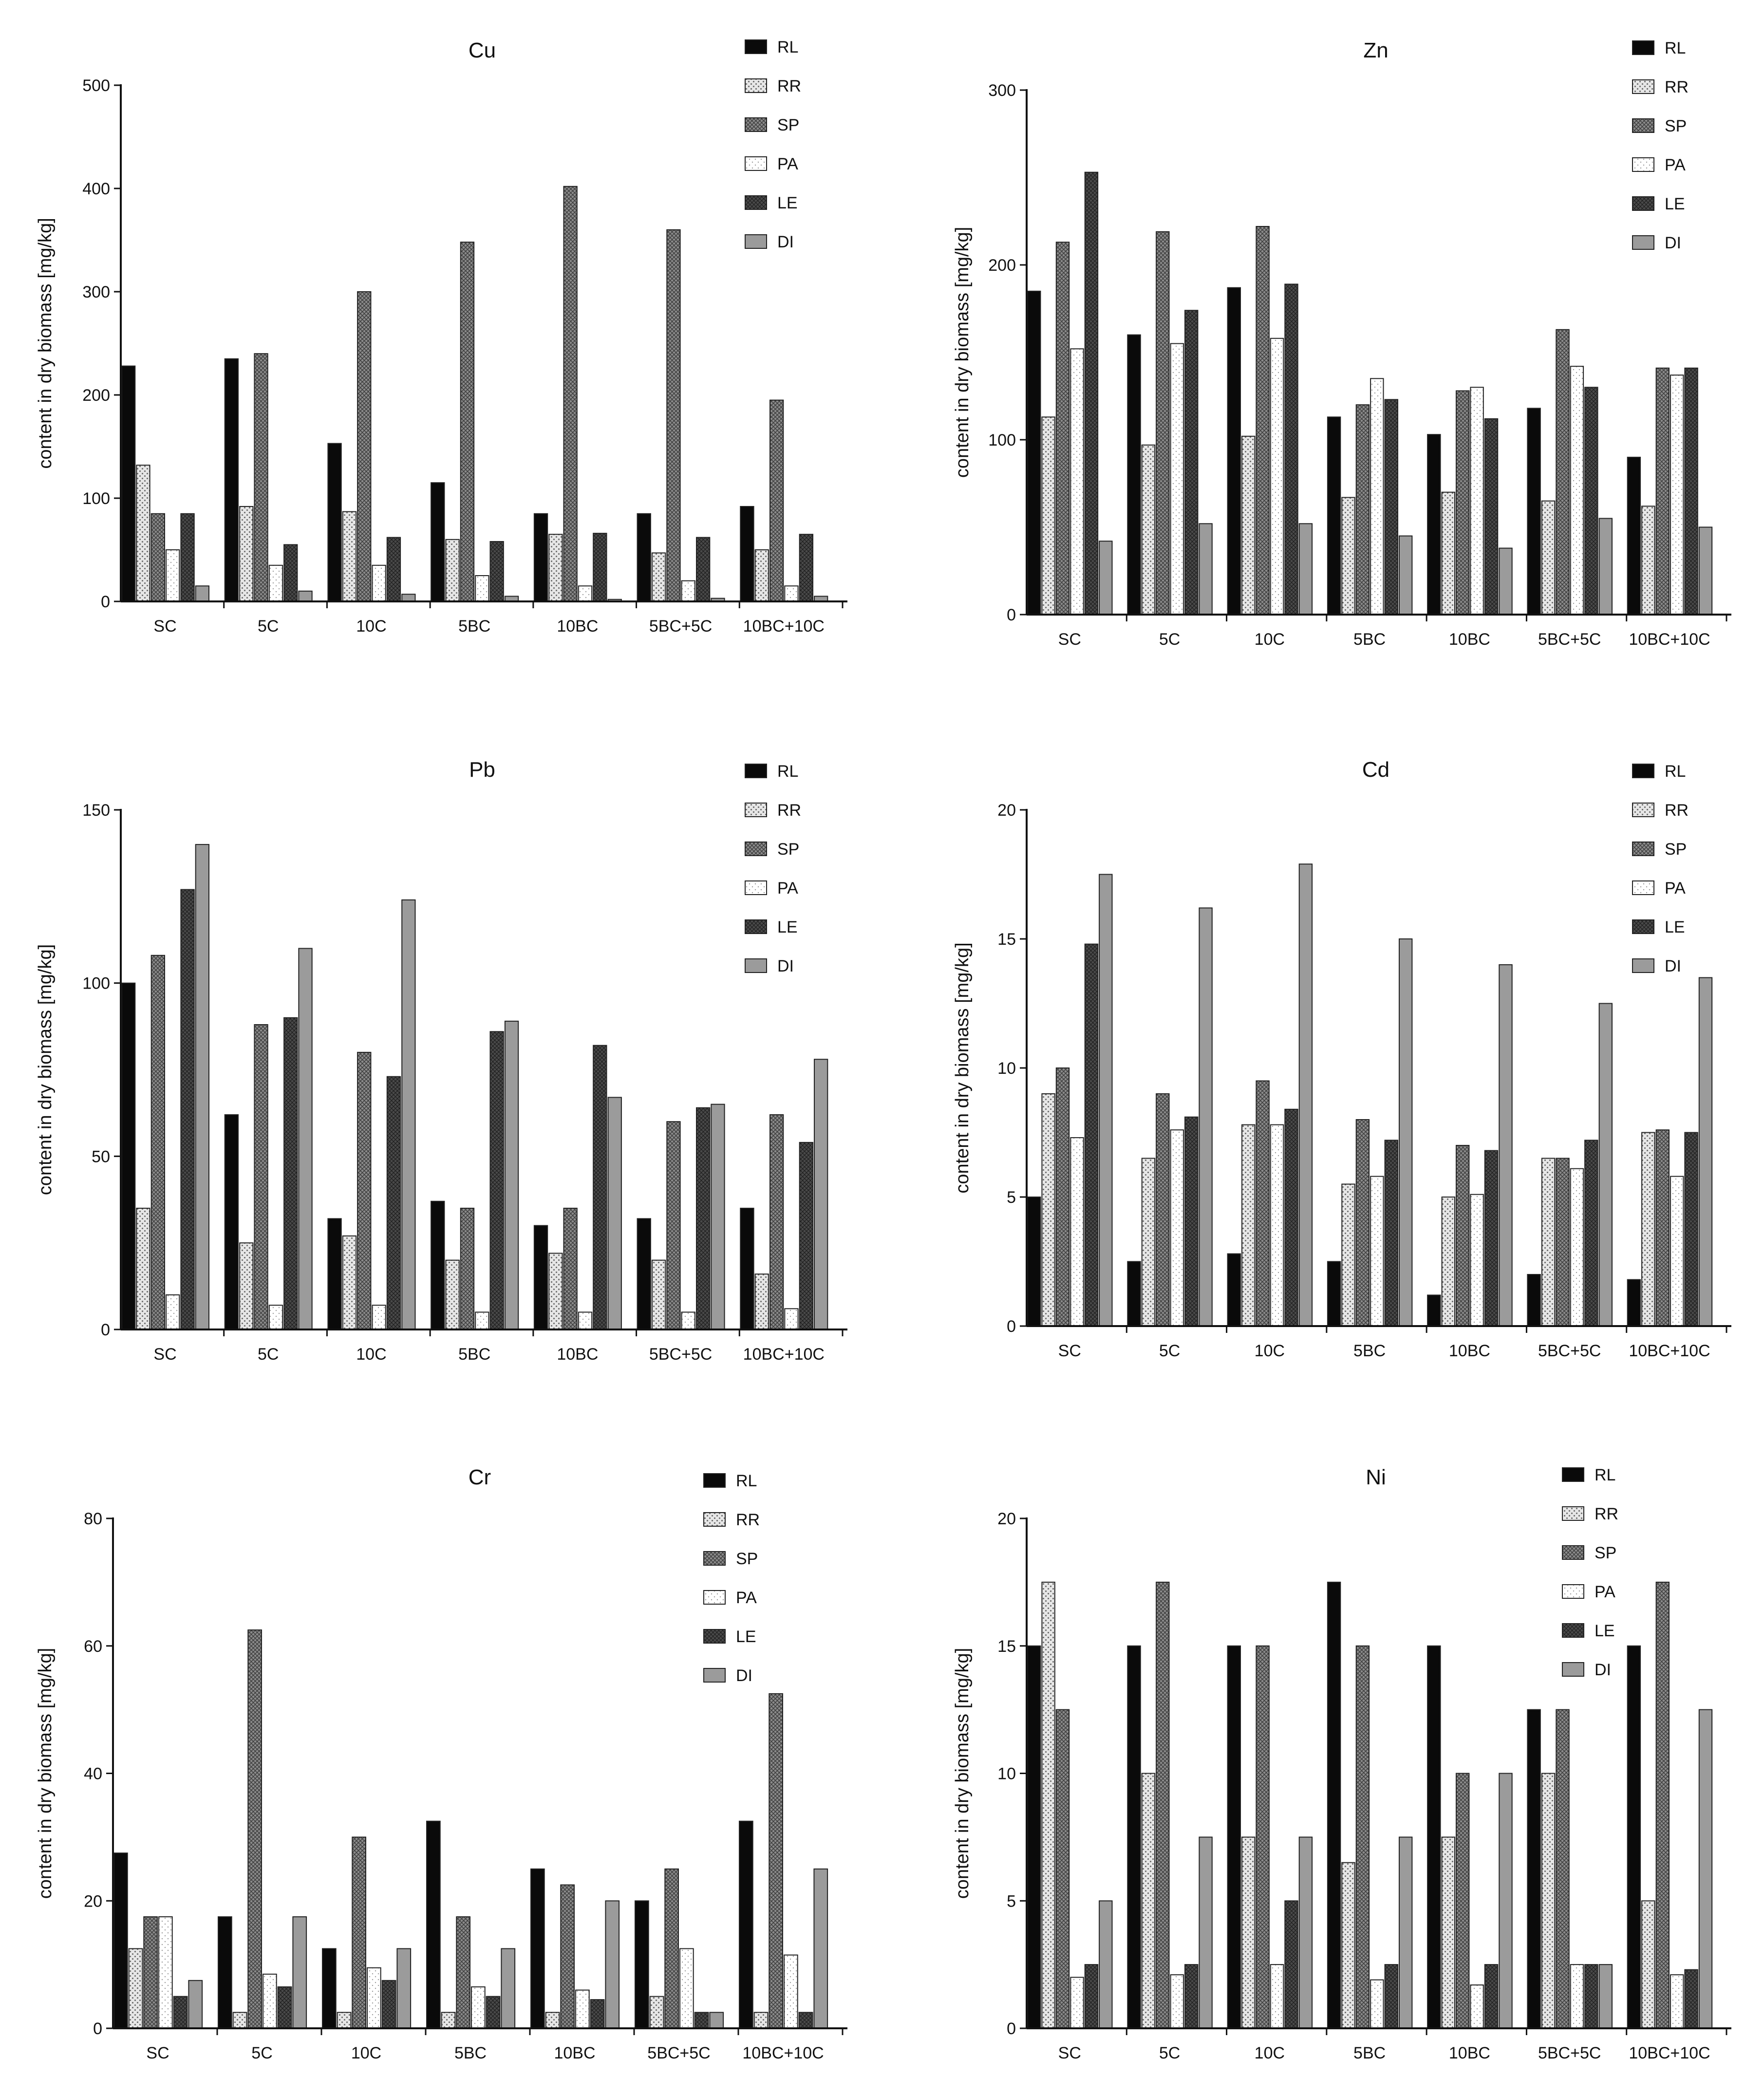  What do you see at coordinates (1191, 463) in the screenshot?
I see `bar-le-5c` at bounding box center [1191, 463].